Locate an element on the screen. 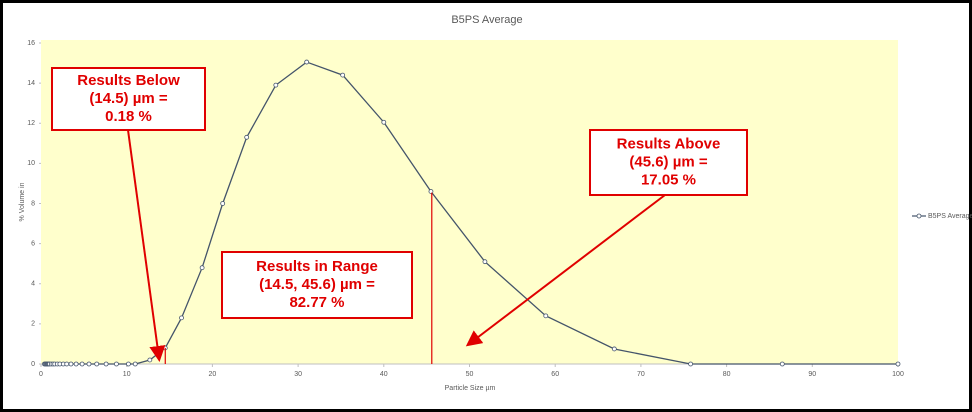 Image resolution: width=972 pixels, height=412 pixels. x-axis-label: Particle Size µm is located at coordinates (470, 388).